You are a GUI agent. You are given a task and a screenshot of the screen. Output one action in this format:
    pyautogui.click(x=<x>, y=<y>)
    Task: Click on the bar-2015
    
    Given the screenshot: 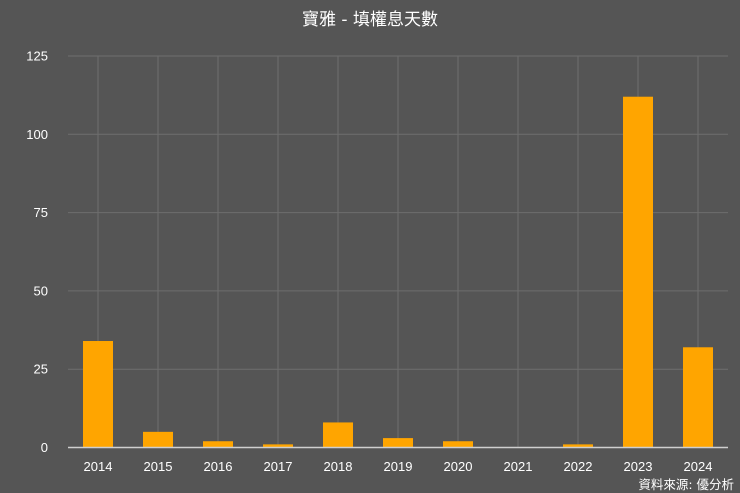 What is the action you would take?
    pyautogui.click(x=158, y=439)
    